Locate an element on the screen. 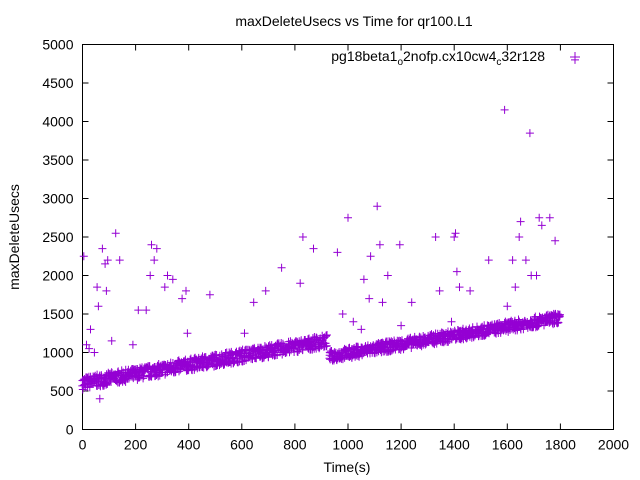  y-tick-label: 0 is located at coordinates (70, 430).